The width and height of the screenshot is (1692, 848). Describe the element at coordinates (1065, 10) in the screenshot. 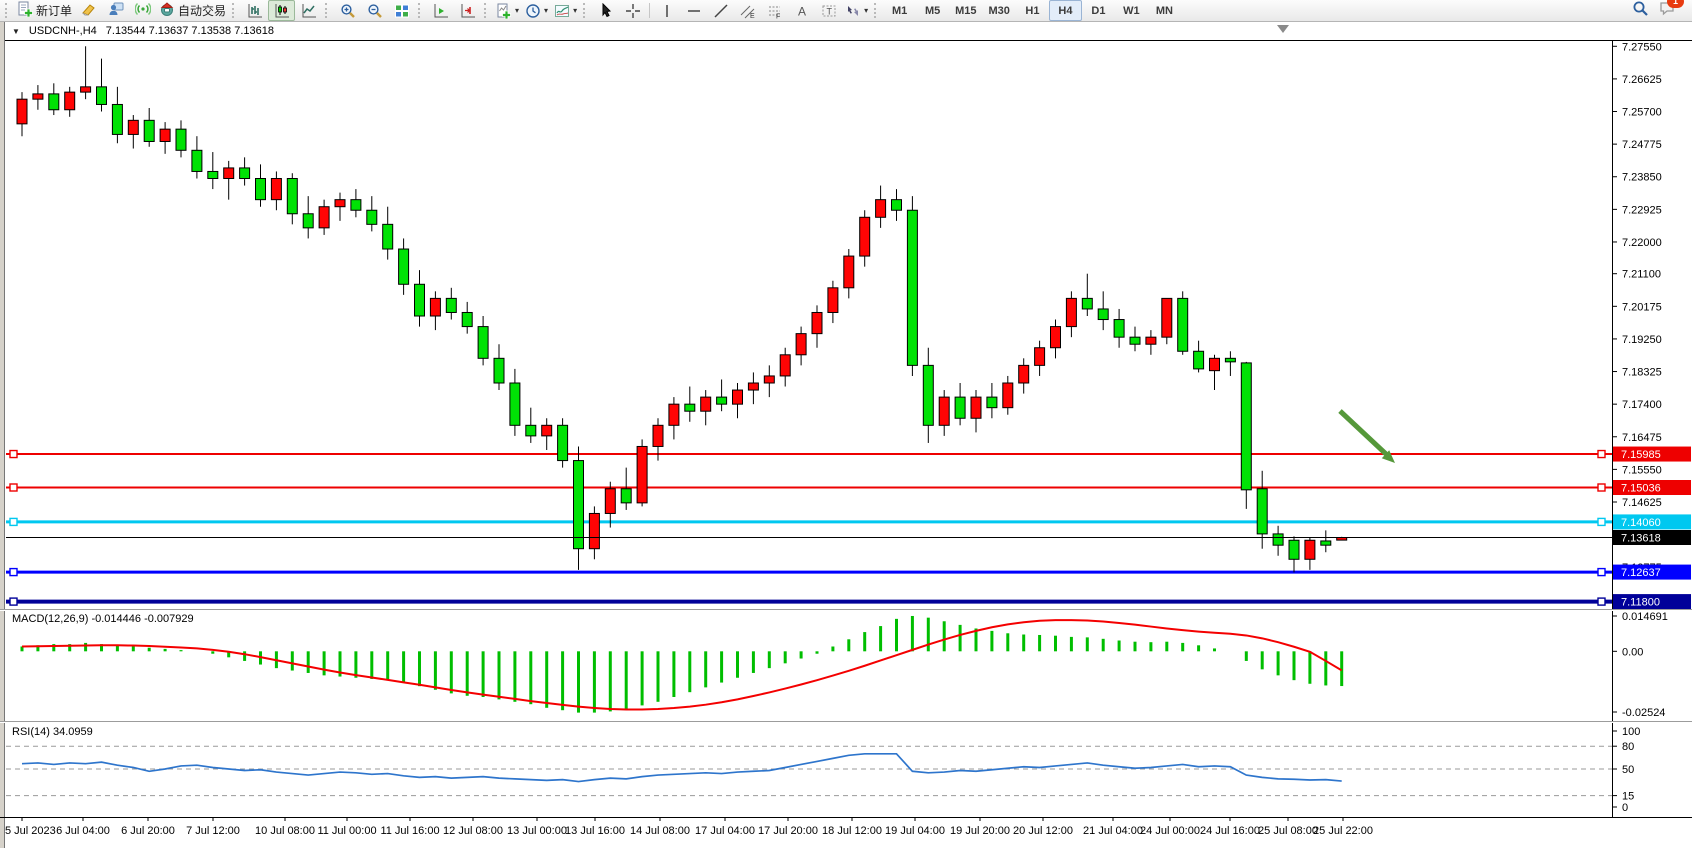

I see `timeframe-h4-button: H4` at that location.